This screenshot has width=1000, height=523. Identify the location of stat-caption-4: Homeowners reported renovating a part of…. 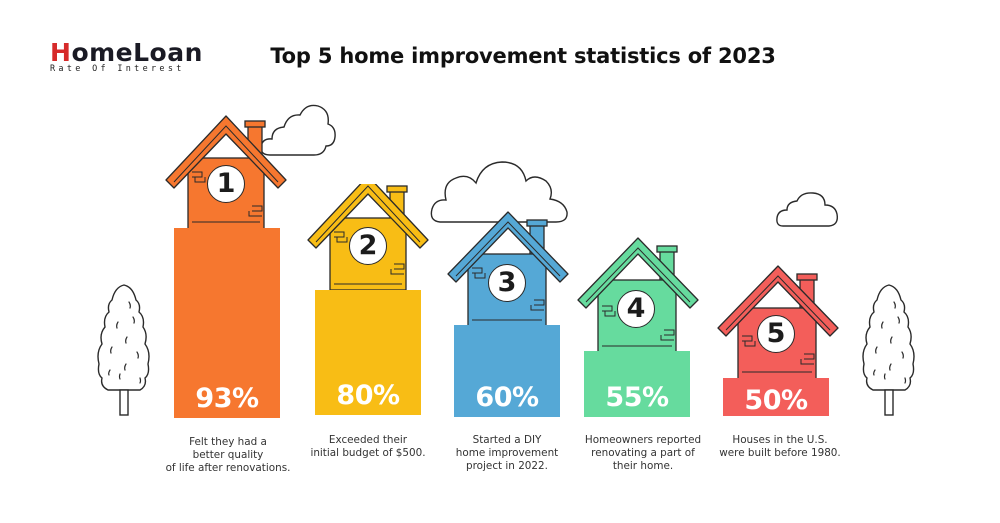
(643, 453).